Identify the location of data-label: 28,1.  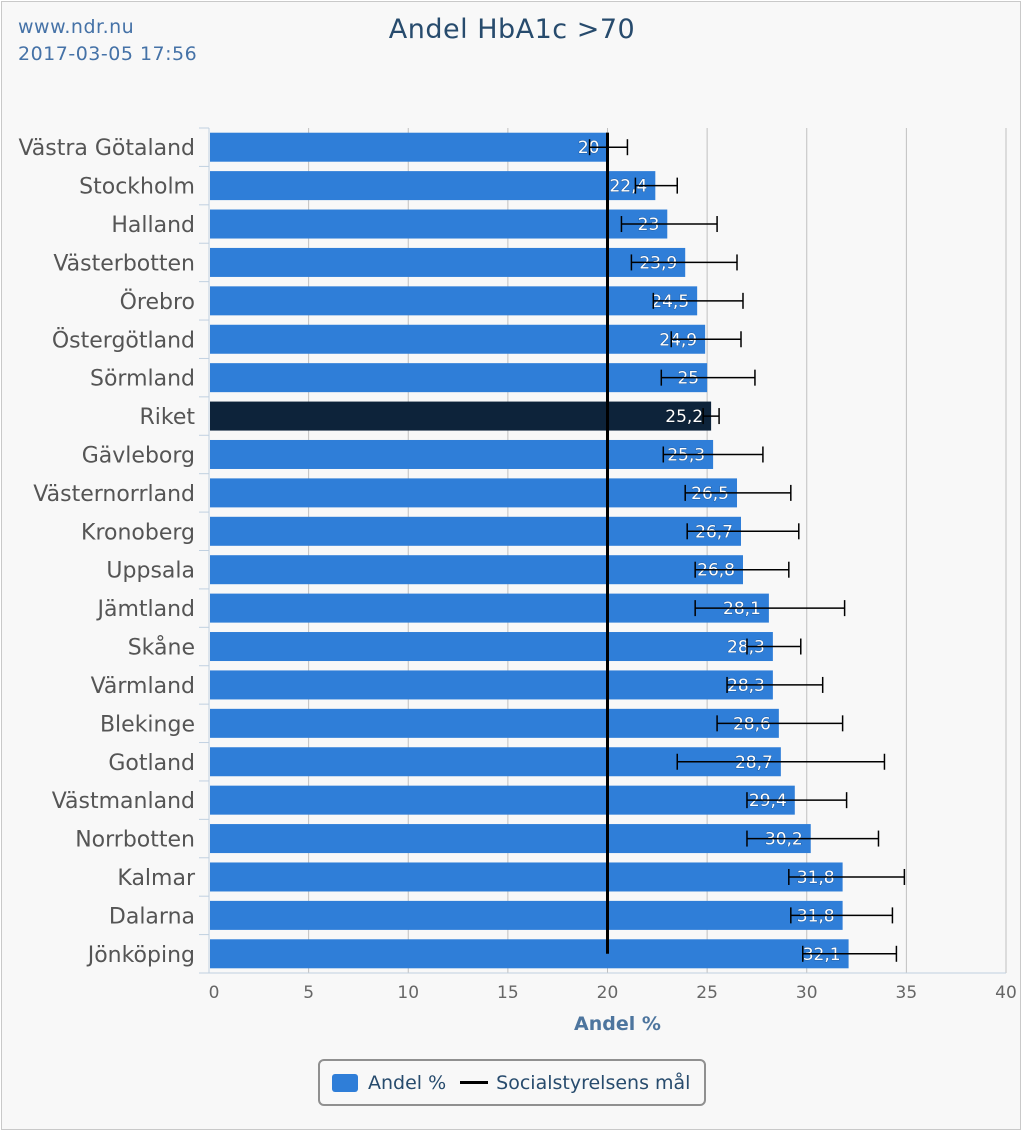
(742, 609).